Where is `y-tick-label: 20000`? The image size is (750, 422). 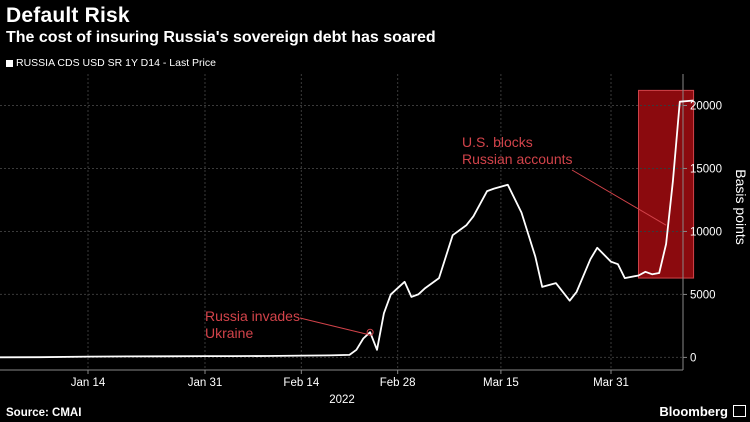
y-tick-label: 20000 is located at coordinates (706, 106).